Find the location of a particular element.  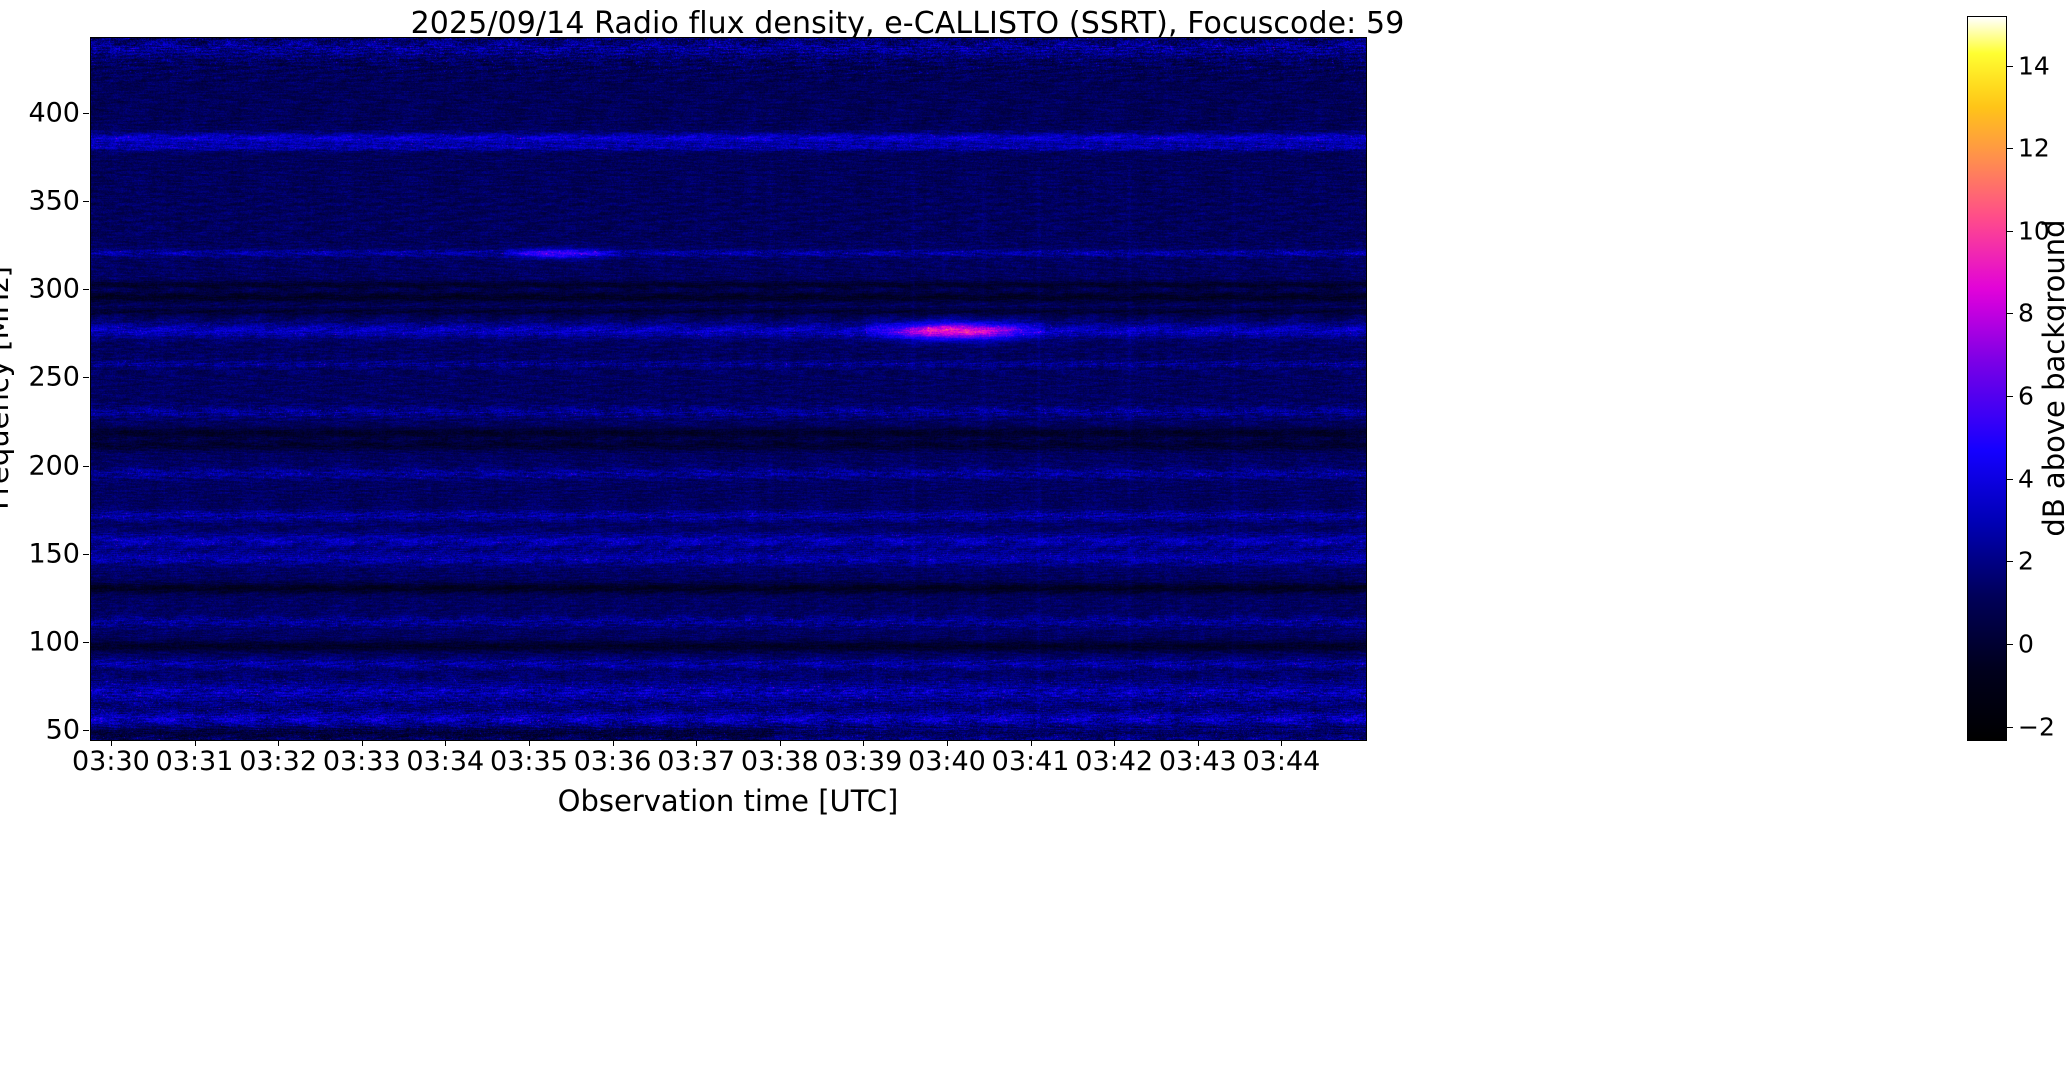

y-tick-label: 100 is located at coordinates (54, 642).